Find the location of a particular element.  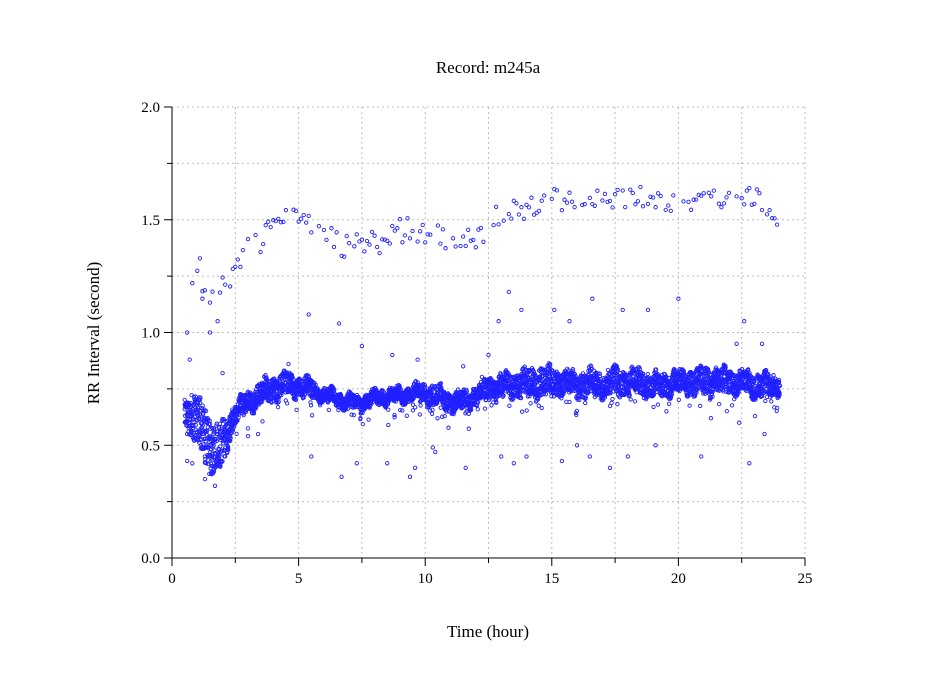

x-tick-label: 0 is located at coordinates (172, 579).